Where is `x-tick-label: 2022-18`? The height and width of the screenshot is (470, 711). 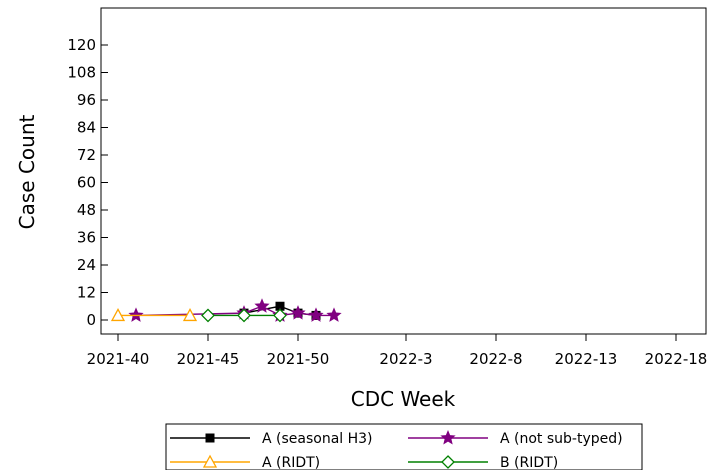
x-tick-label: 2022-18 is located at coordinates (676, 359).